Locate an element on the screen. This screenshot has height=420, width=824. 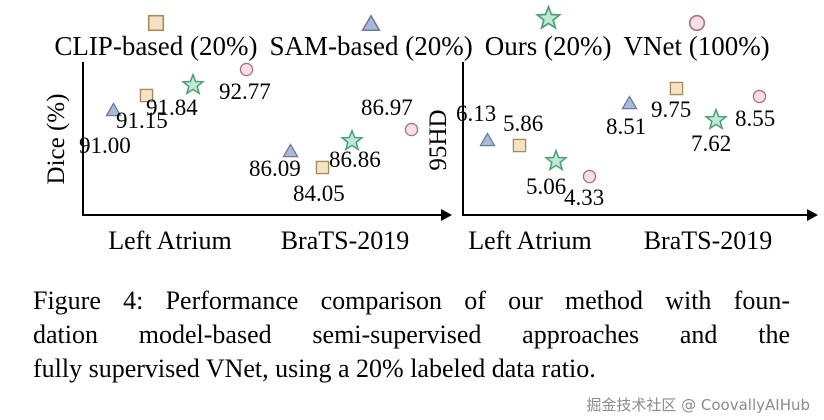
value-label-sam-brats: 86.09 is located at coordinates (275, 168).